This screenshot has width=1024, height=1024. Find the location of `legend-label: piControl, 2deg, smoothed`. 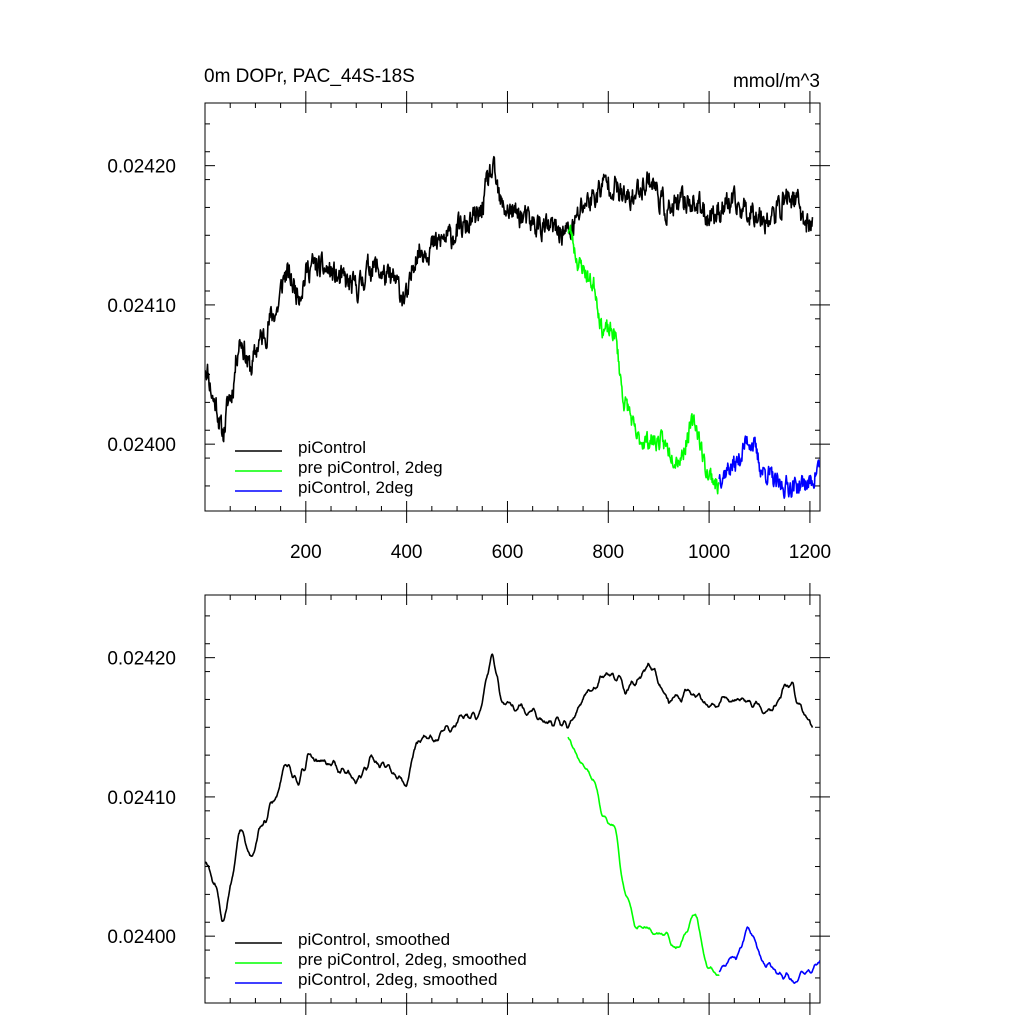

legend-label: piControl, 2deg, smoothed is located at coordinates (397, 979).